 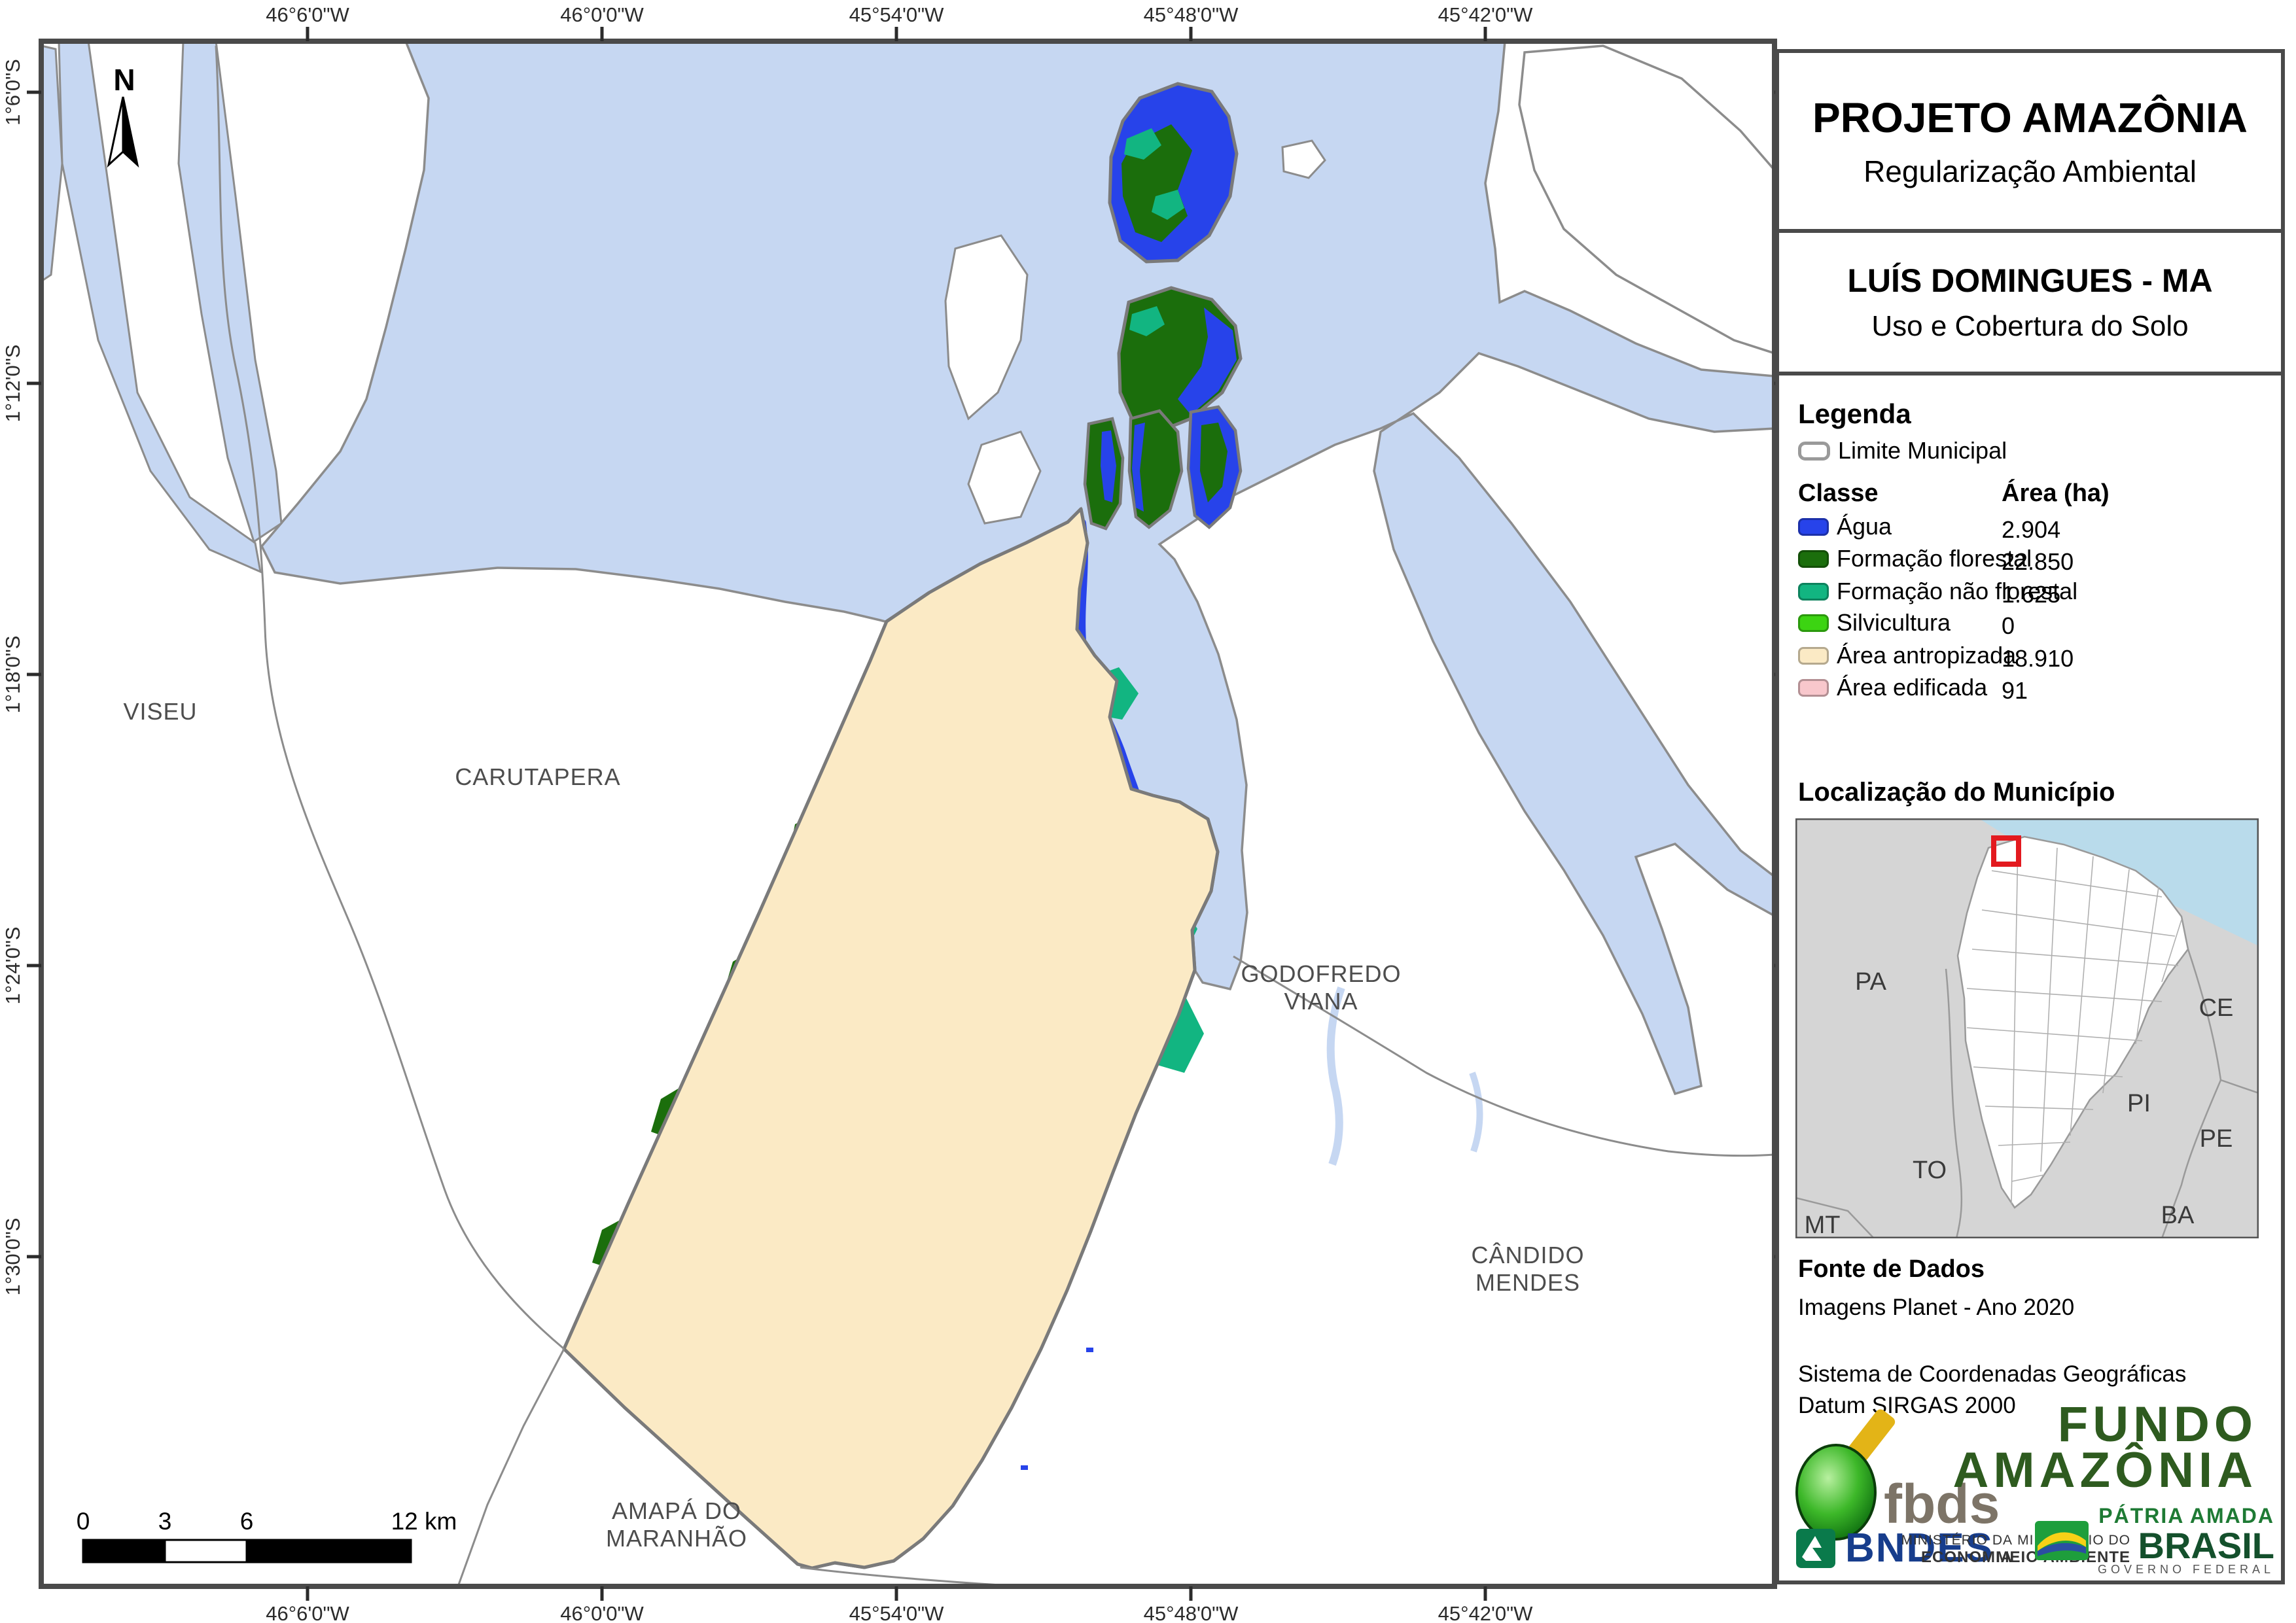 What do you see at coordinates (1993, 1374) in the screenshot?
I see `source-line-2: Sistema de Coordenadas Geográficas` at bounding box center [1993, 1374].